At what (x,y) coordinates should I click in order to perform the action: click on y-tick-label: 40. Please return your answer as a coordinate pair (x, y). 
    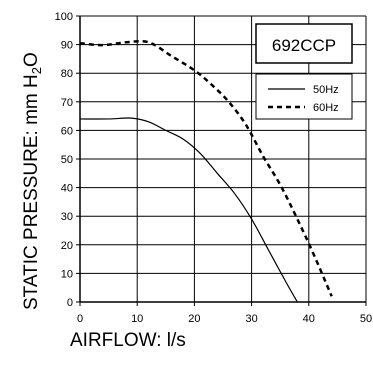
    Looking at the image, I should click on (67, 189).